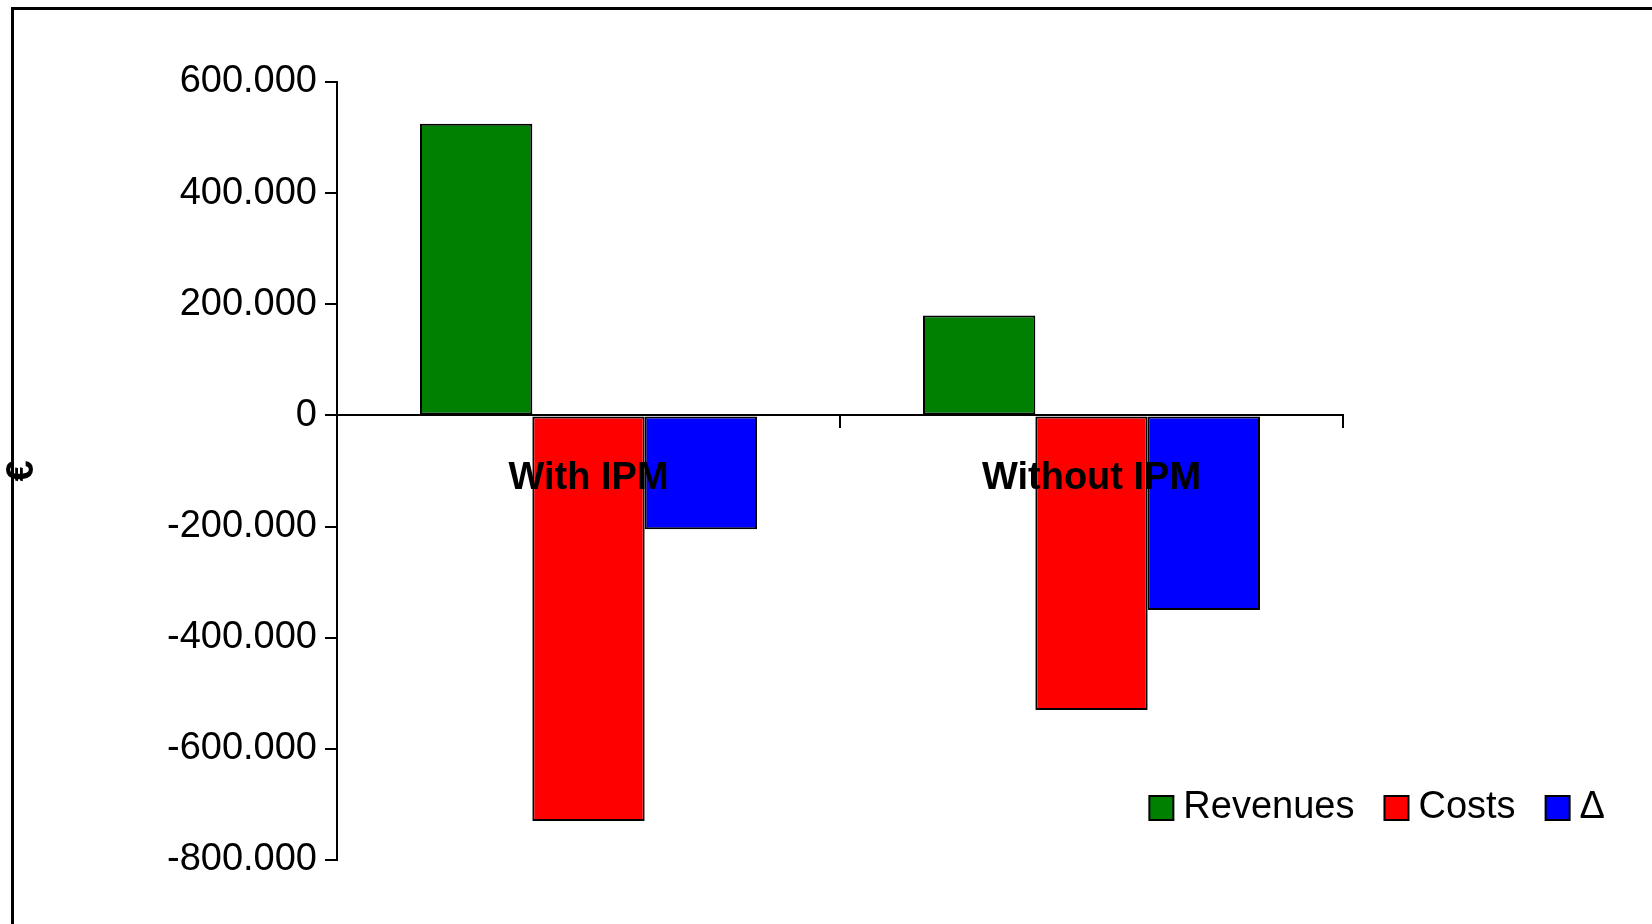 This screenshot has height=924, width=1652. Describe the element at coordinates (248, 301) in the screenshot. I see `y-tick-label: 200.000` at that location.